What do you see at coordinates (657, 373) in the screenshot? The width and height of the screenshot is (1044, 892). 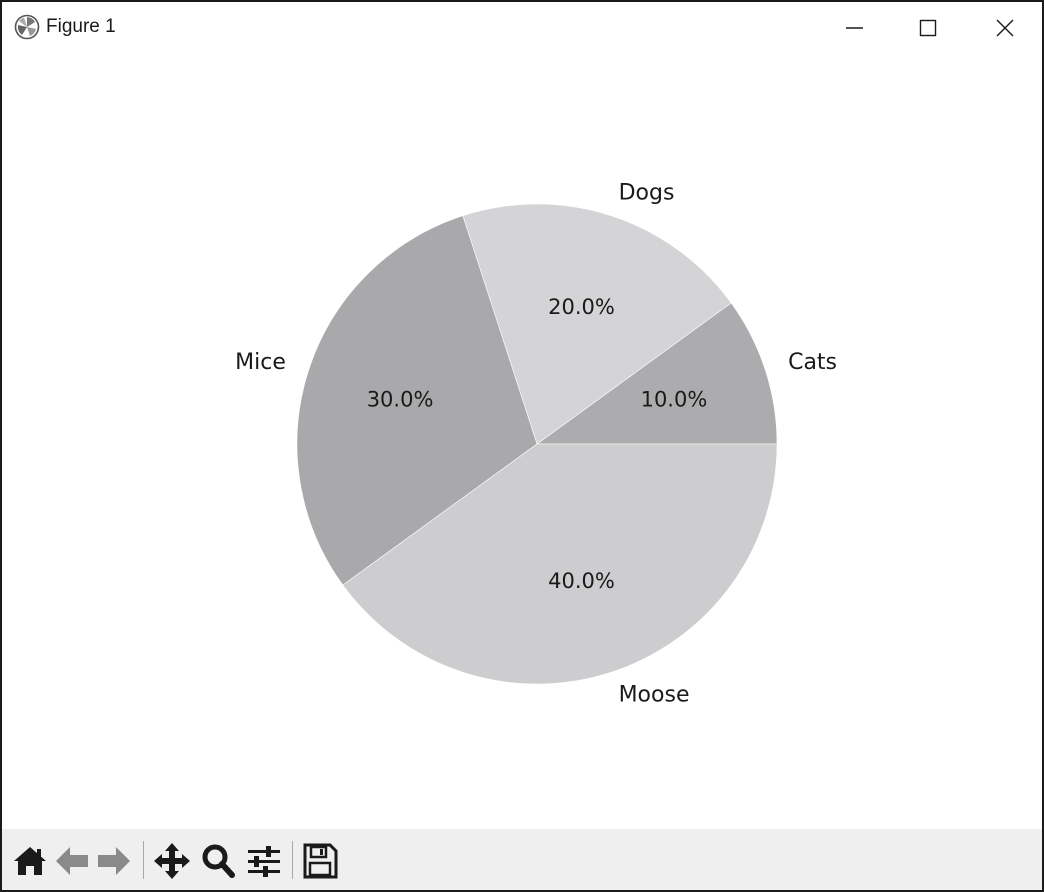 I see `pie-slice-cats` at bounding box center [657, 373].